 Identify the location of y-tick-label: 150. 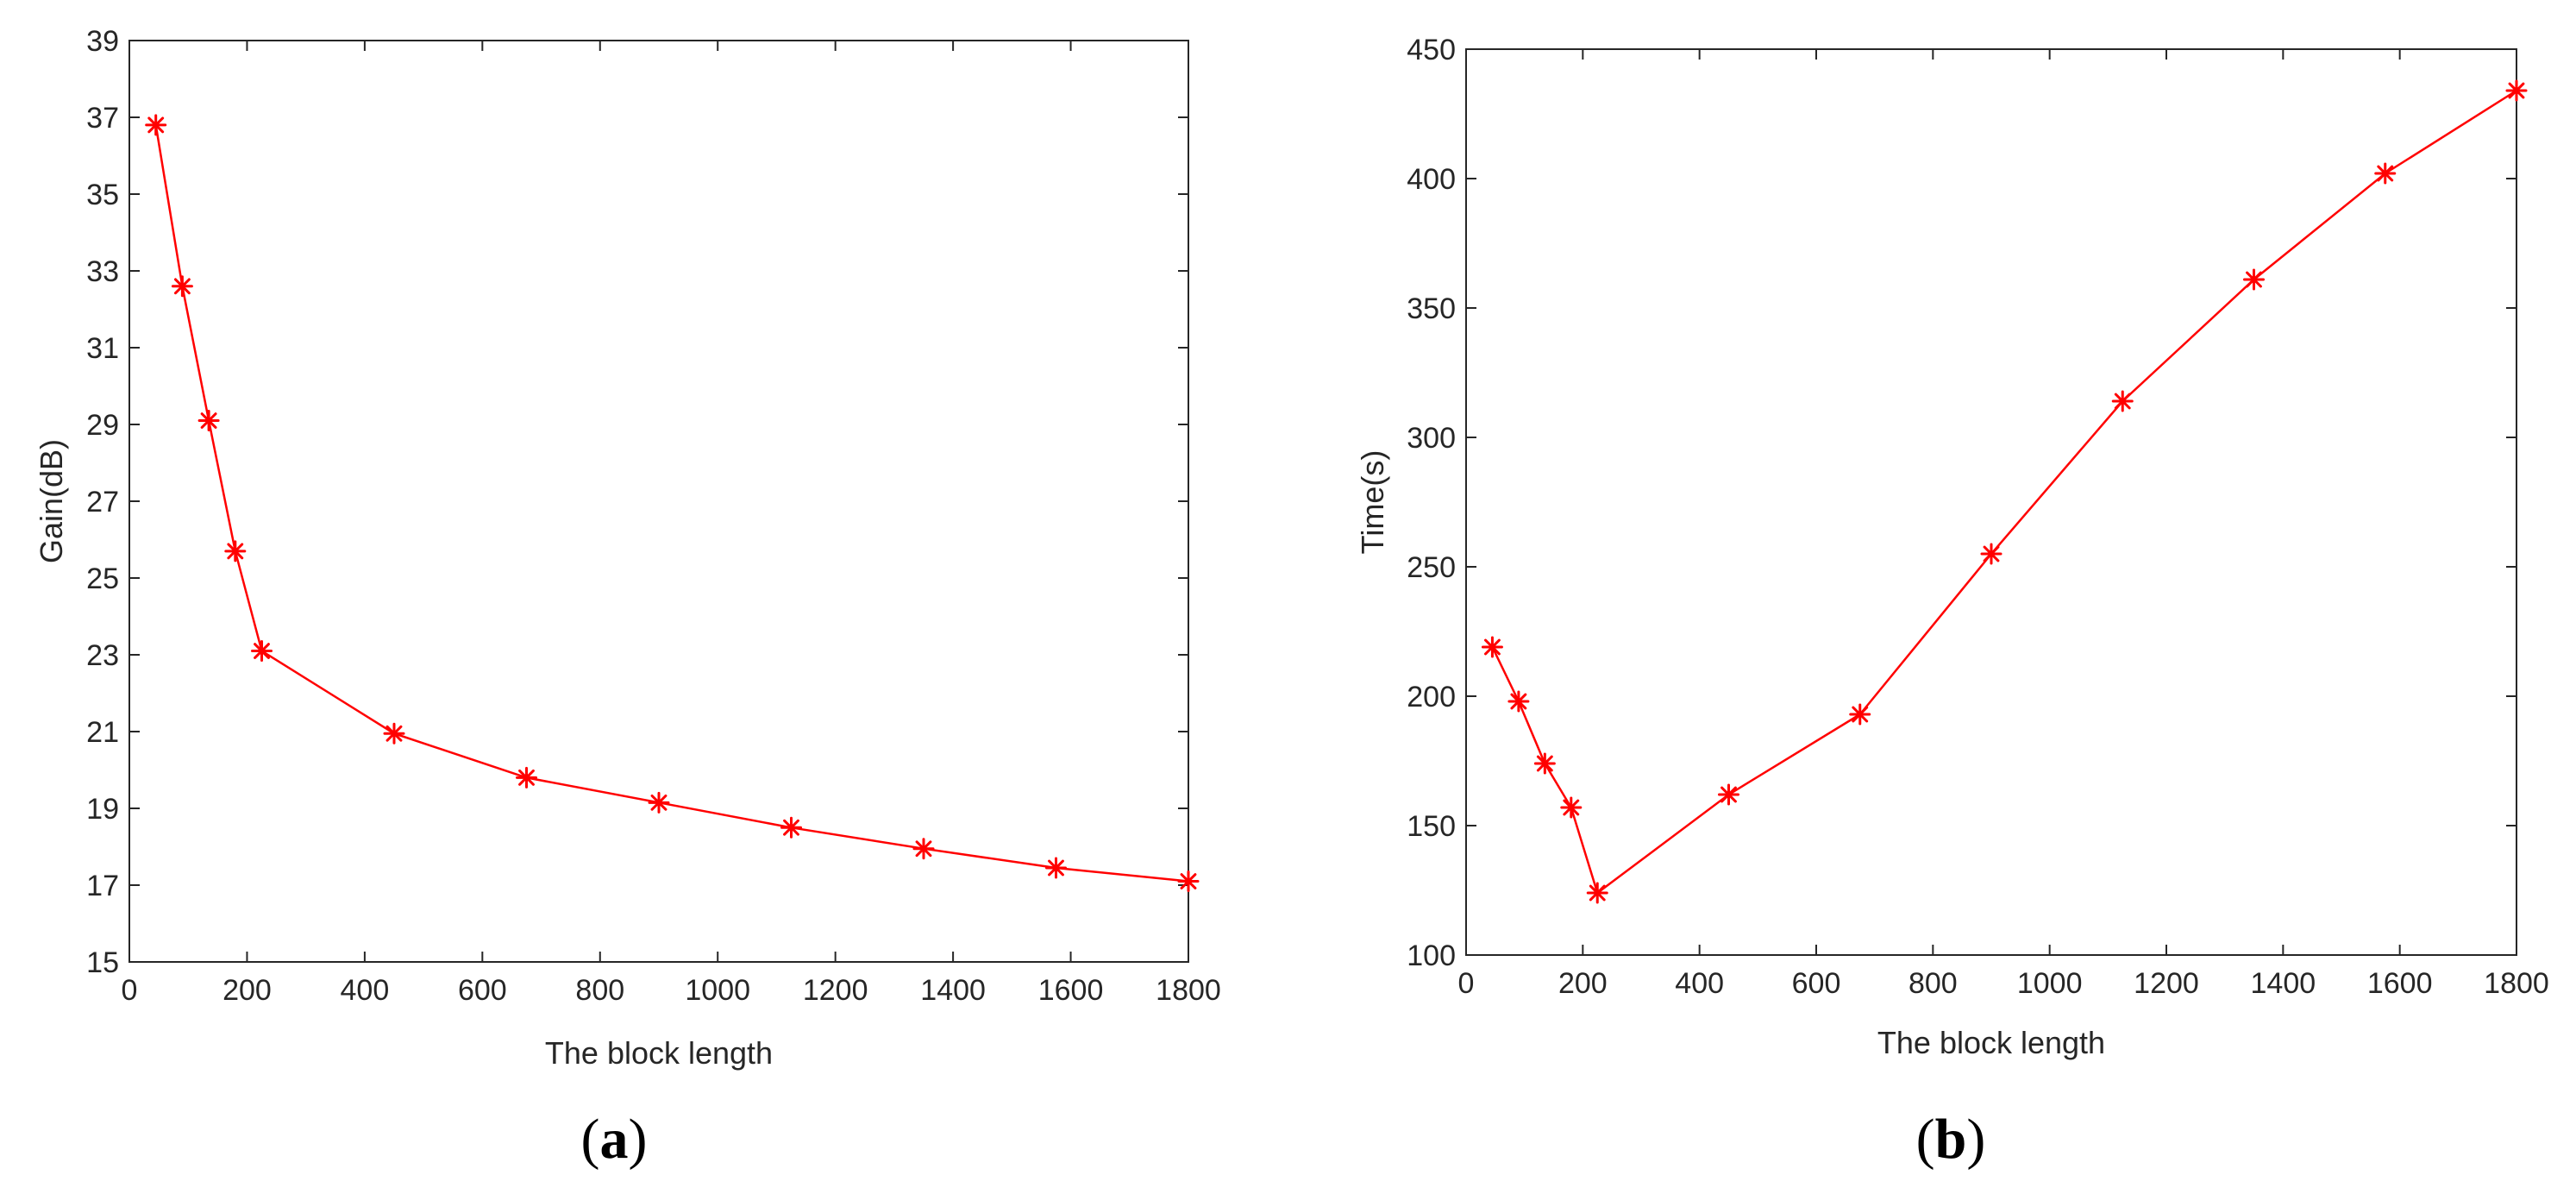
(1431, 827).